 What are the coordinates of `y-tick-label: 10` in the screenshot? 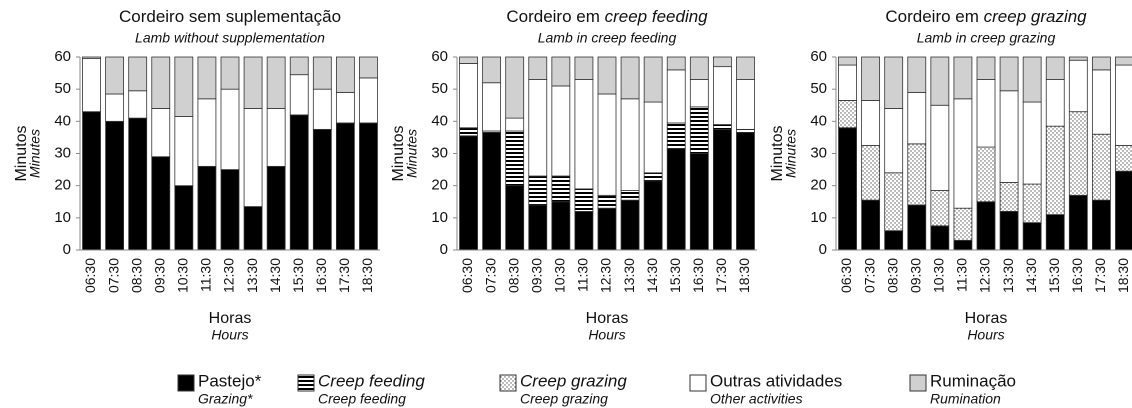 It's located at (62, 217).